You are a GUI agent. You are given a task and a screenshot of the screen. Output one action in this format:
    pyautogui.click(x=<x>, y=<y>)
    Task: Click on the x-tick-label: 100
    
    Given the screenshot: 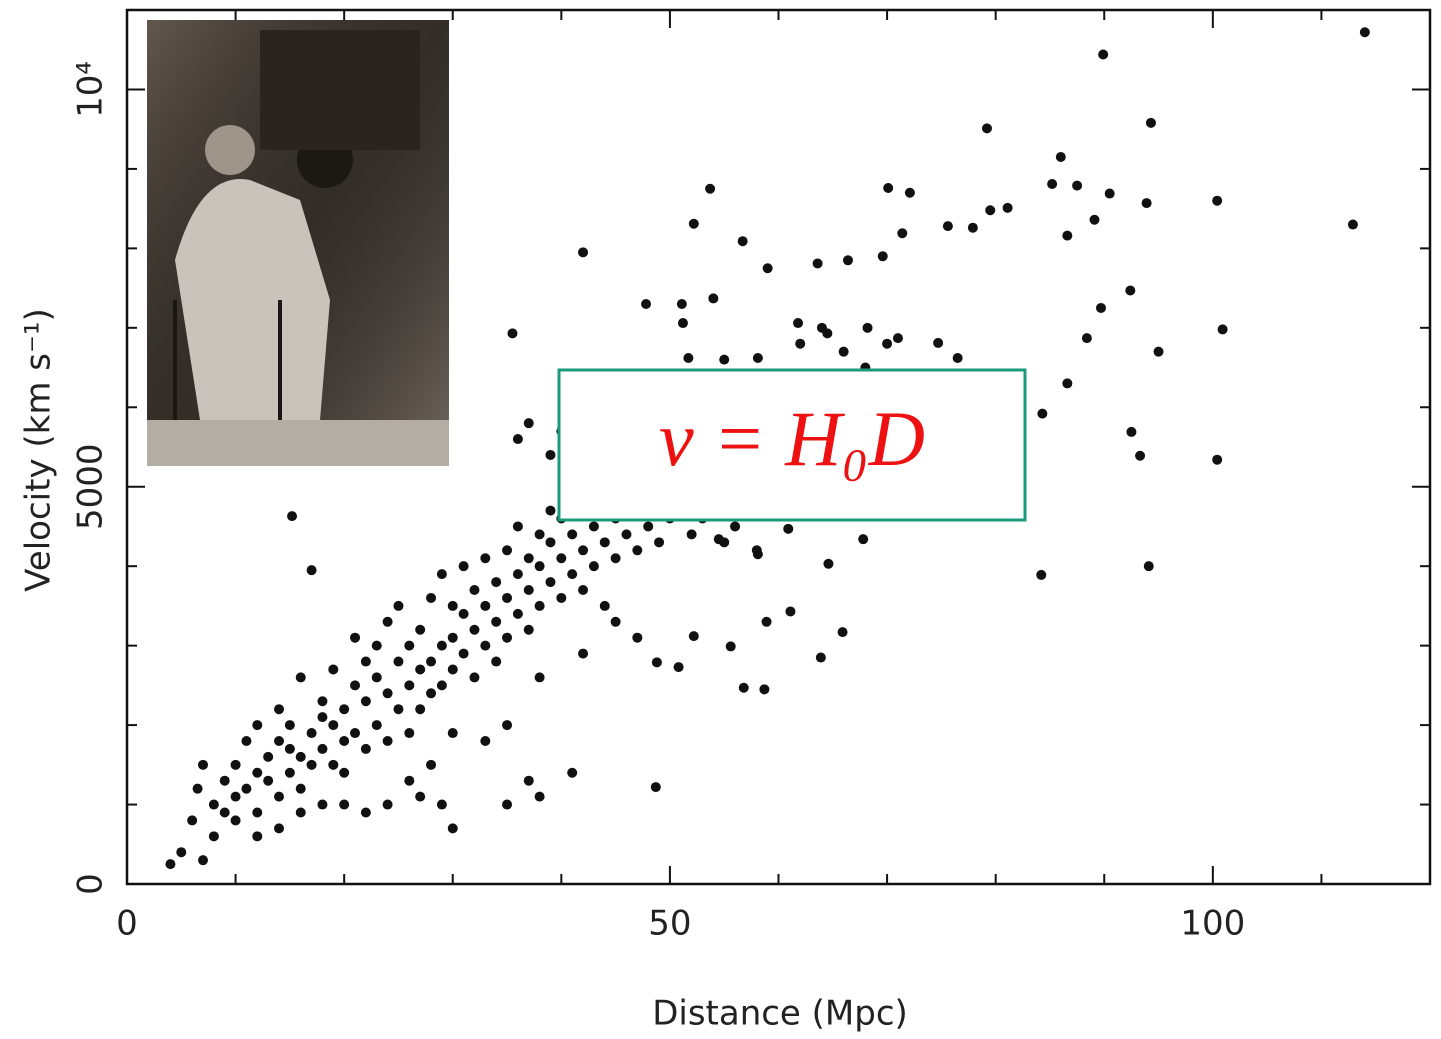 What is the action you would take?
    pyautogui.click(x=1212, y=924)
    